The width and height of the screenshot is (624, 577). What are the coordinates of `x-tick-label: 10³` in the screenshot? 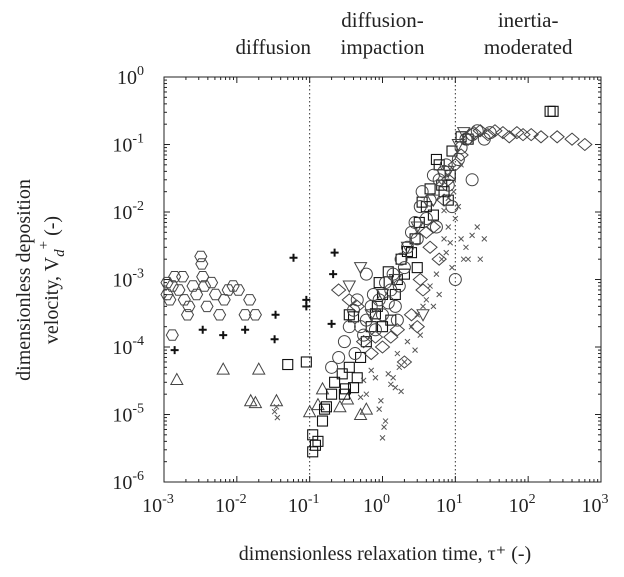 It's located at (595, 504).